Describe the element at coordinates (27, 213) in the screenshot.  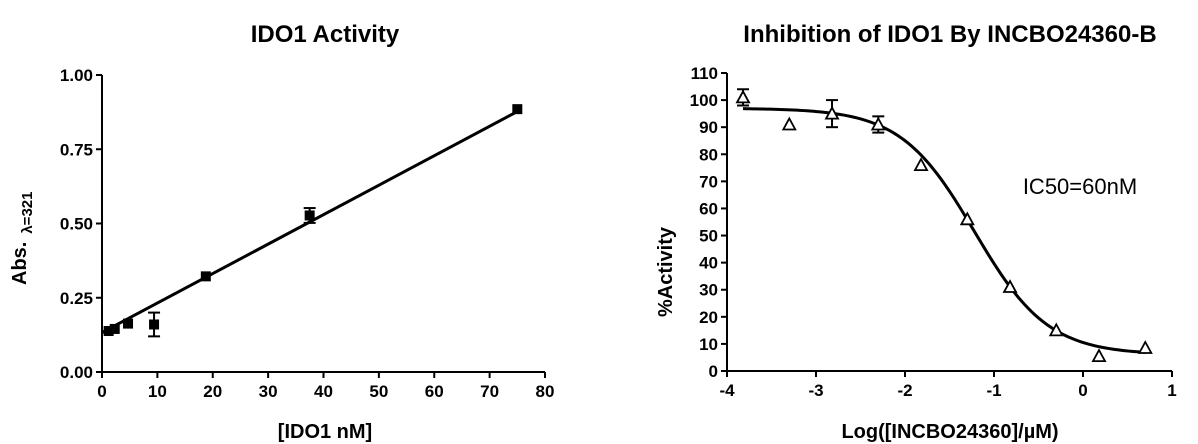
I see `y-axis-sublabel: λ=321` at that location.